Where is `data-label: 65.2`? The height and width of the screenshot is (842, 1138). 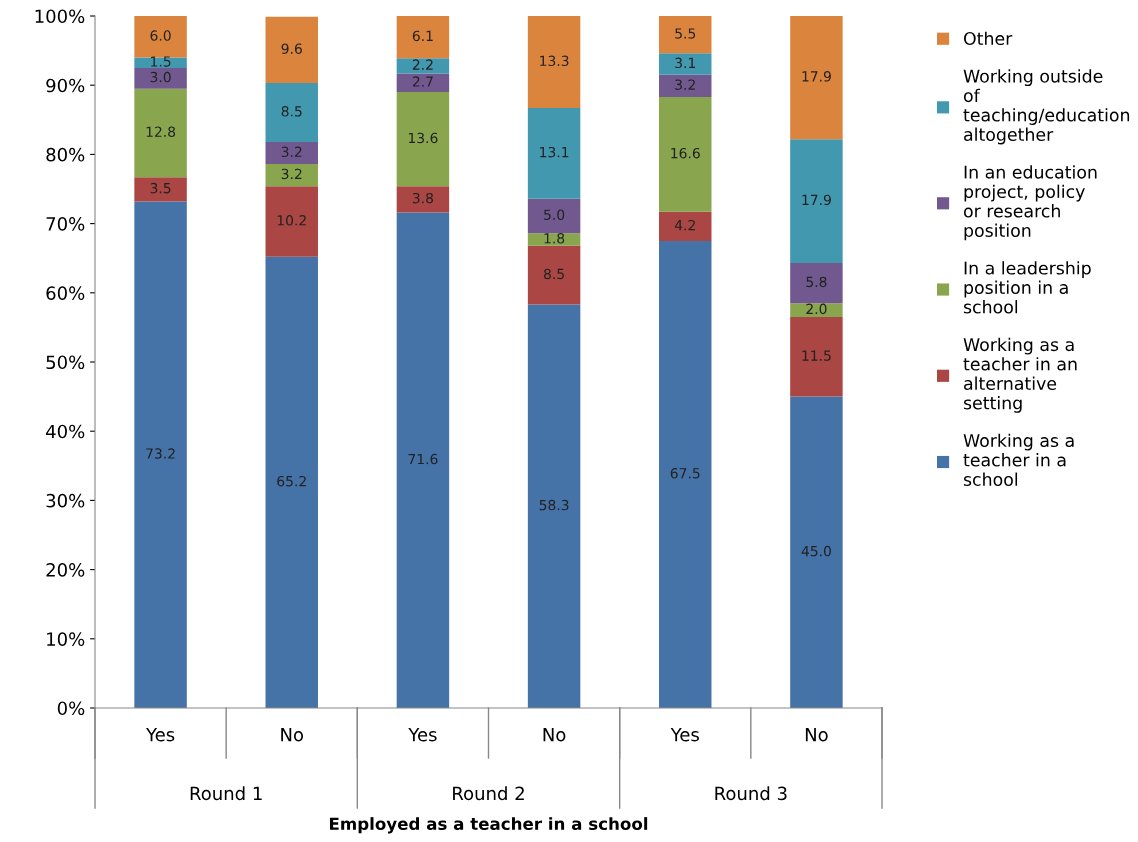 data-label: 65.2 is located at coordinates (291, 481).